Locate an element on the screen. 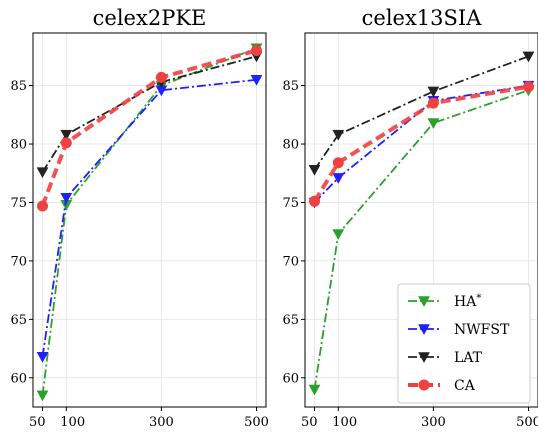 The image size is (538, 435). legend-marker-ca is located at coordinates (424, 385).